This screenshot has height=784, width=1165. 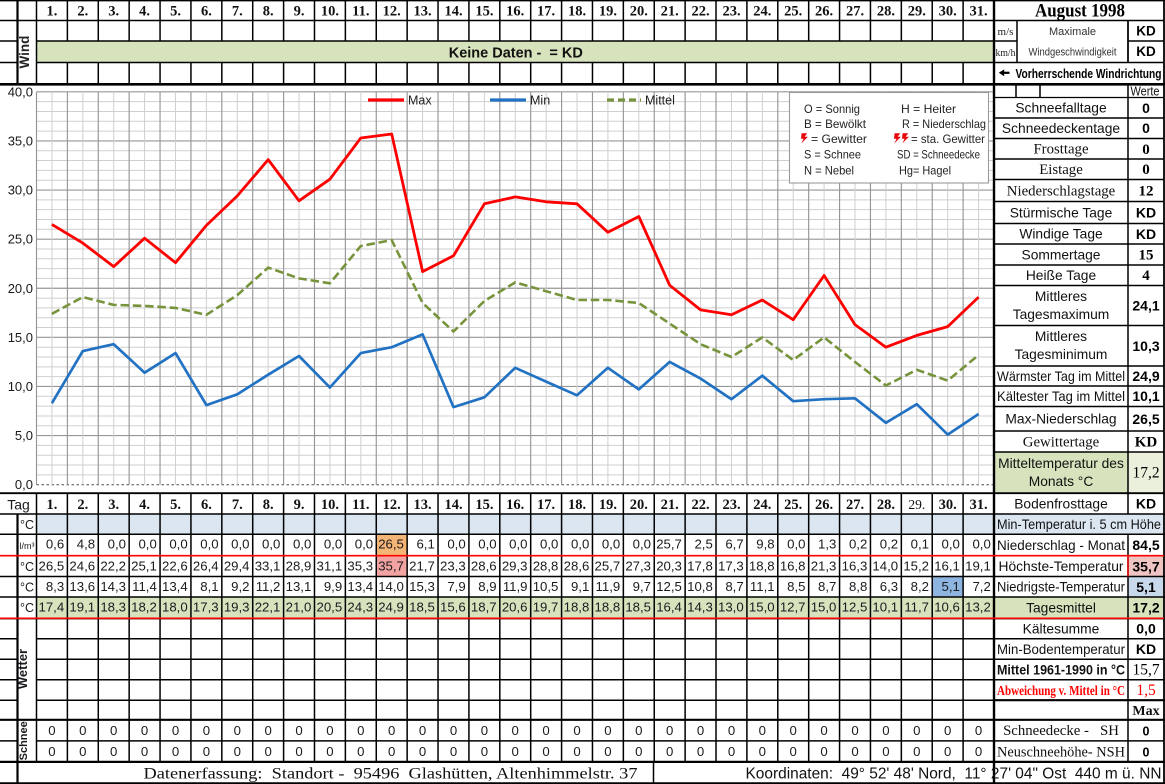 I want to click on svg-text: 6., so click(x=206, y=11).